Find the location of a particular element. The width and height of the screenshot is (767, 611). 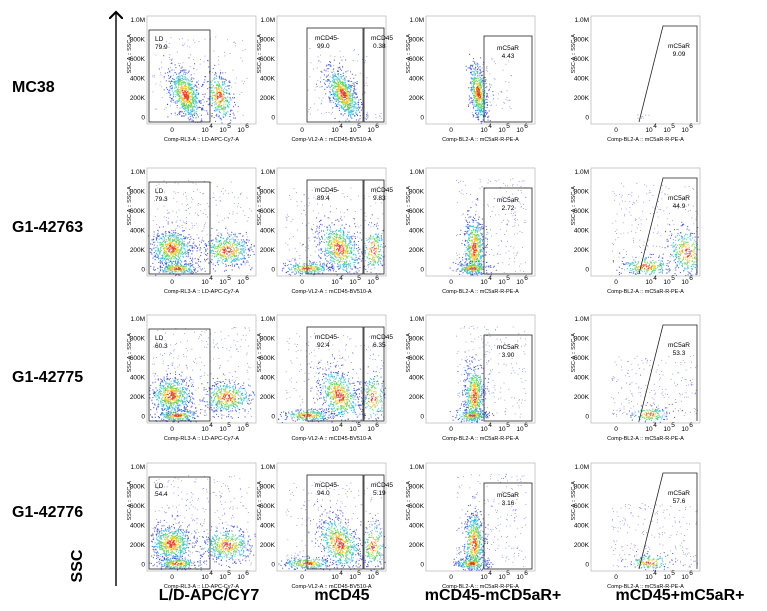

row-label: MC38 is located at coordinates (33, 87).